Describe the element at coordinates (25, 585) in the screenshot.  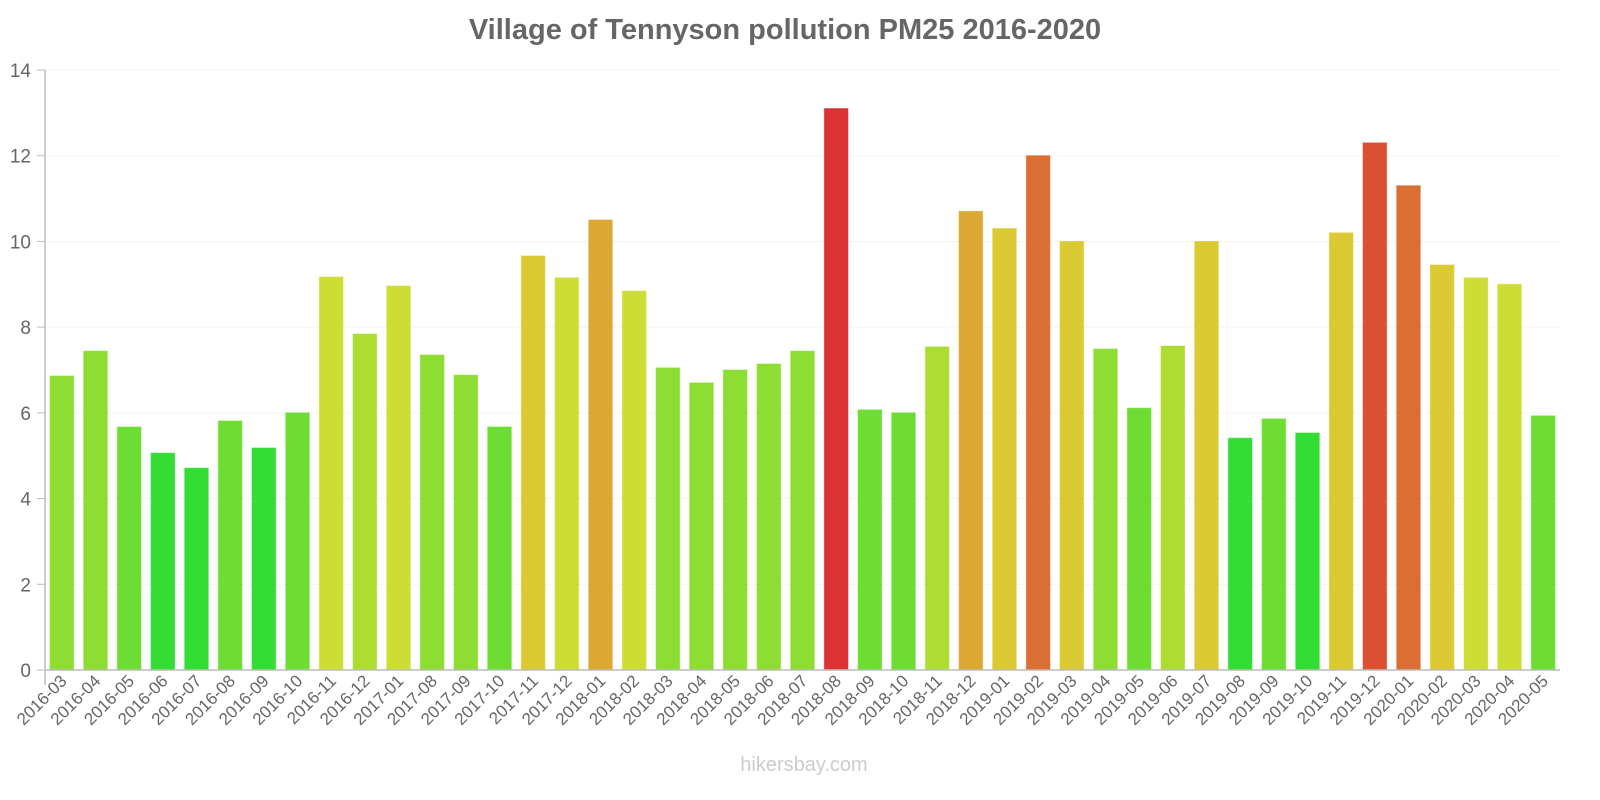
I see `y-tick-label: 2` at that location.